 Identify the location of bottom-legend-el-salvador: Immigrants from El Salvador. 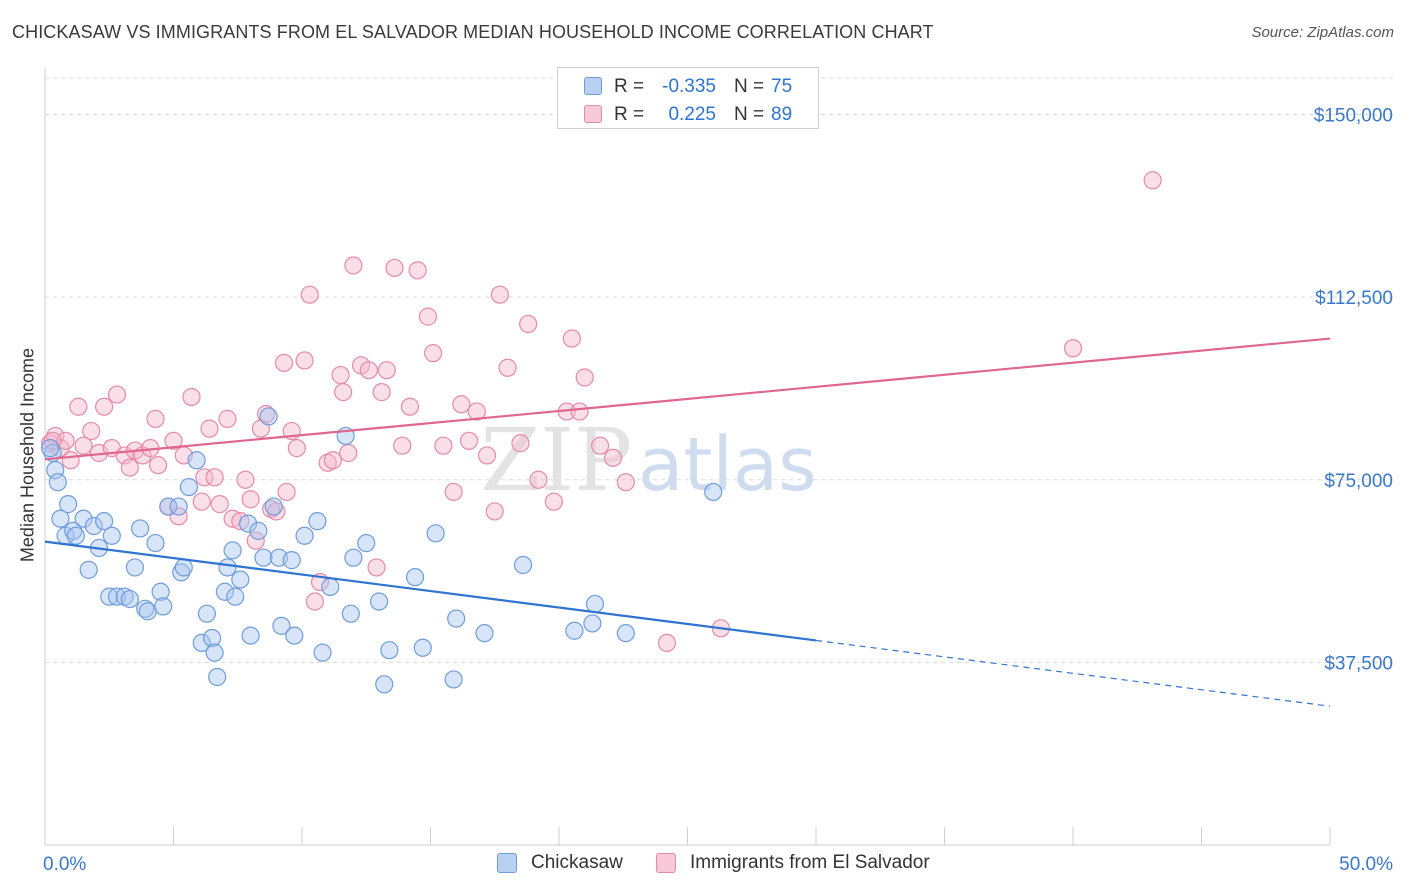
(806, 864).